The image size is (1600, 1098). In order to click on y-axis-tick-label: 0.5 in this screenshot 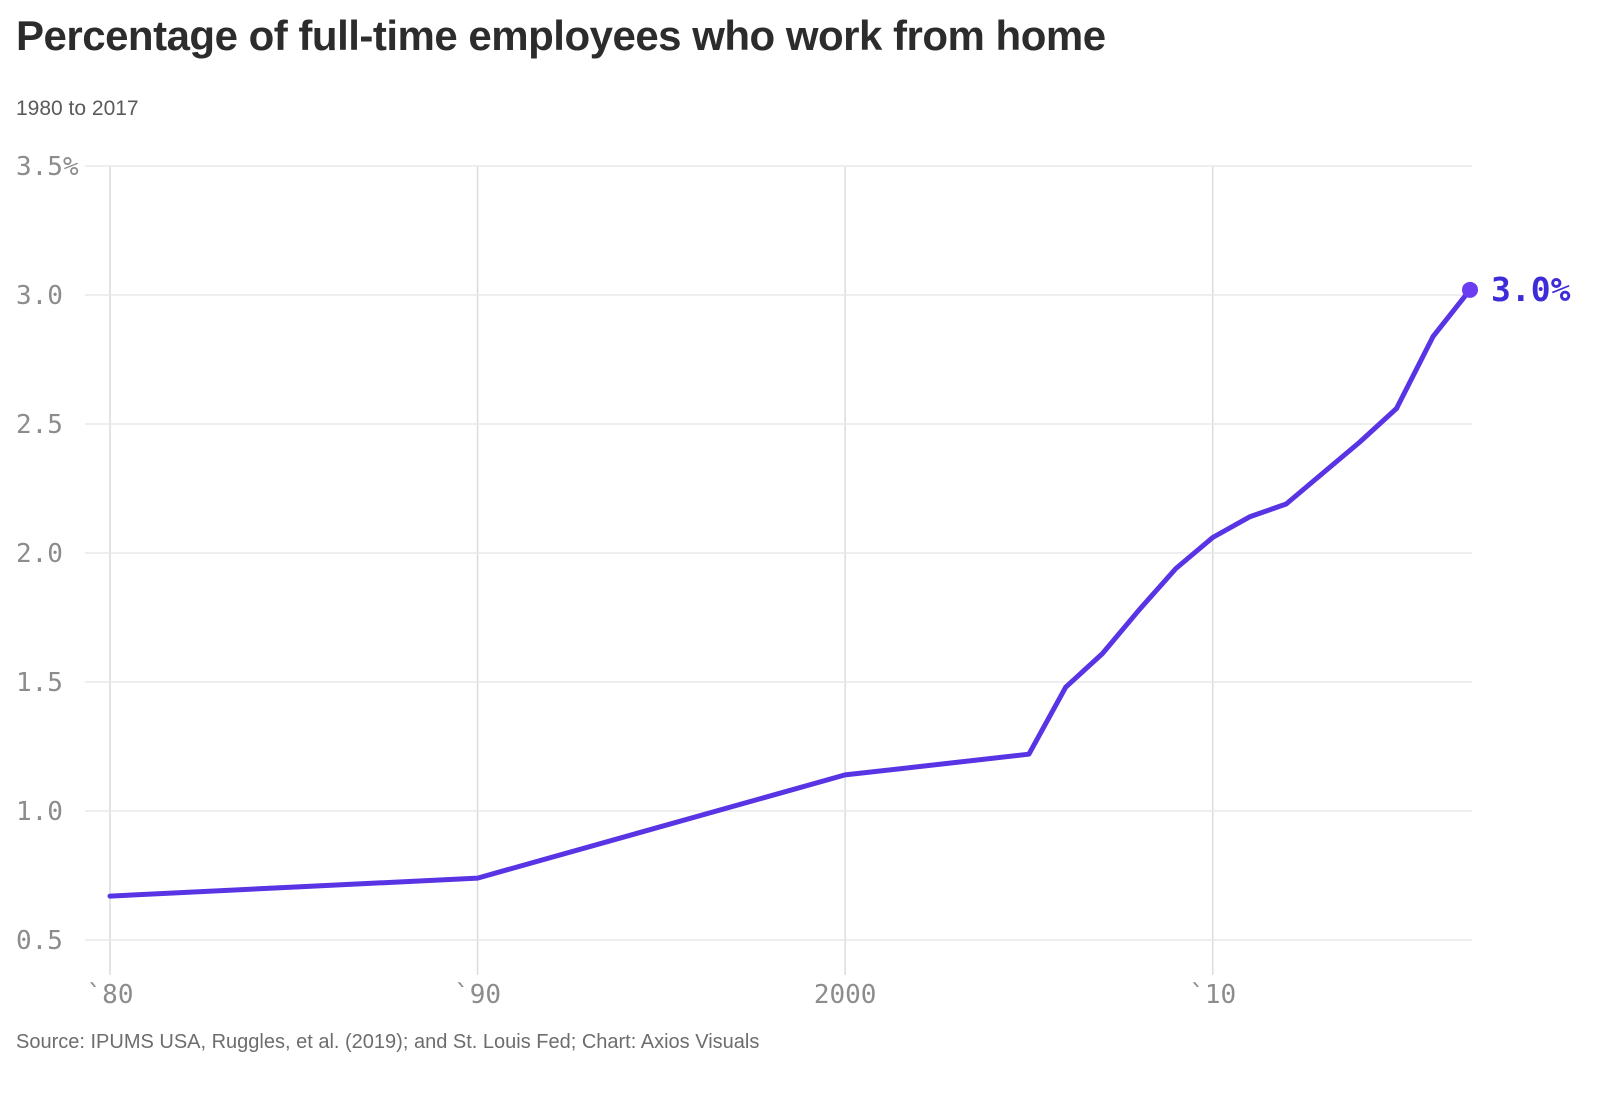, I will do `click(39, 941)`.